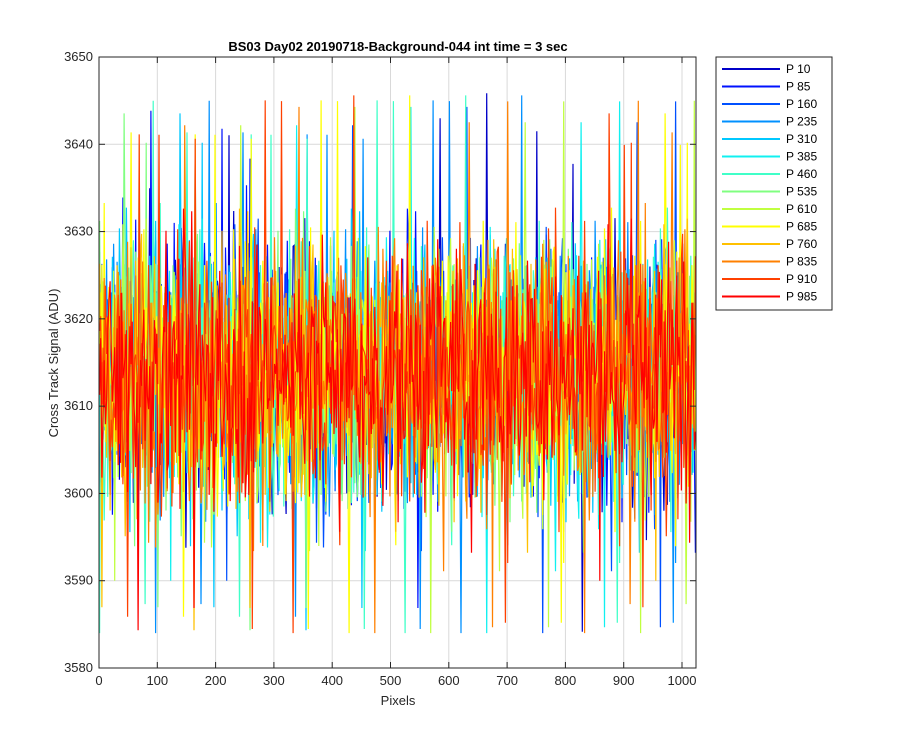 The width and height of the screenshot is (900, 750). What do you see at coordinates (801, 262) in the screenshot?
I see `legend-entry: P 835` at bounding box center [801, 262].